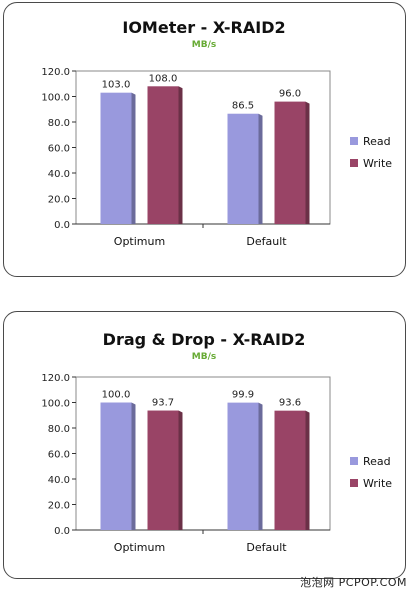 This screenshot has width=411, height=590. Describe the element at coordinates (243, 395) in the screenshot. I see `data-label: 99.9` at that location.